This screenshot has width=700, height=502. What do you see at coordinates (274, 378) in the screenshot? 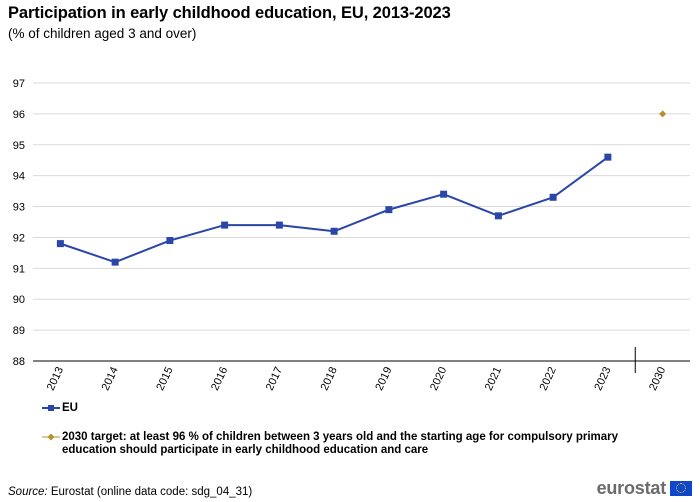
I see `x-tick-label-2017: 2017` at bounding box center [274, 378].